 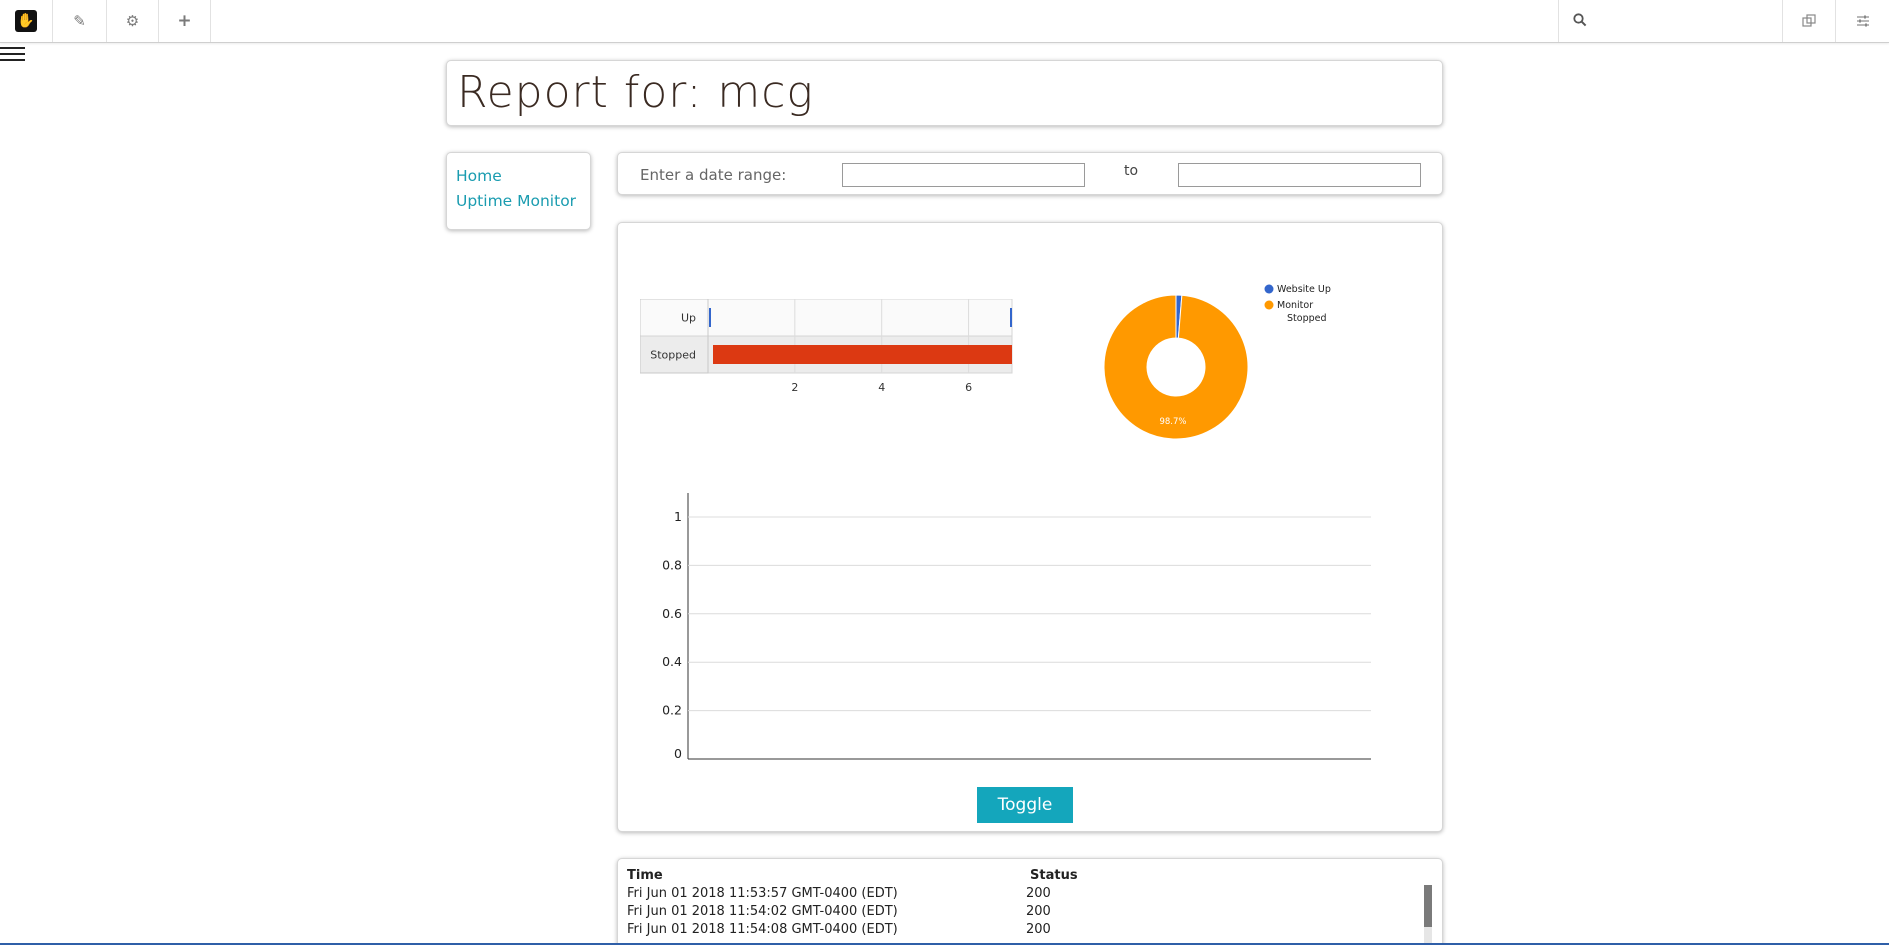 What do you see at coordinates (968, 387) in the screenshot?
I see `bar-tick-label: 6` at bounding box center [968, 387].